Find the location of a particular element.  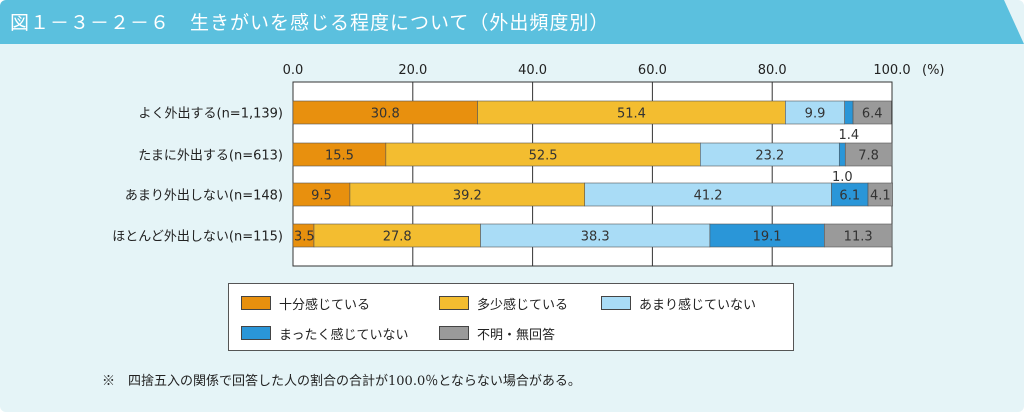

category-label: よく外出する(n=1,139) is located at coordinates (211, 114).